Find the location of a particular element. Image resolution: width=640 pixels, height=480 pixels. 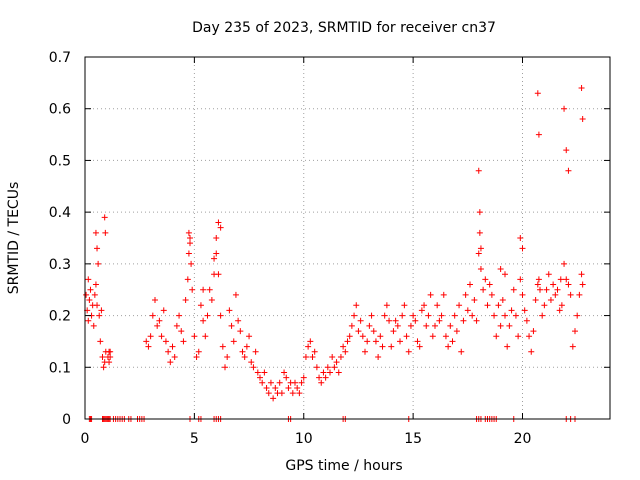

y-tick-label: 0.3 is located at coordinates (60, 265).